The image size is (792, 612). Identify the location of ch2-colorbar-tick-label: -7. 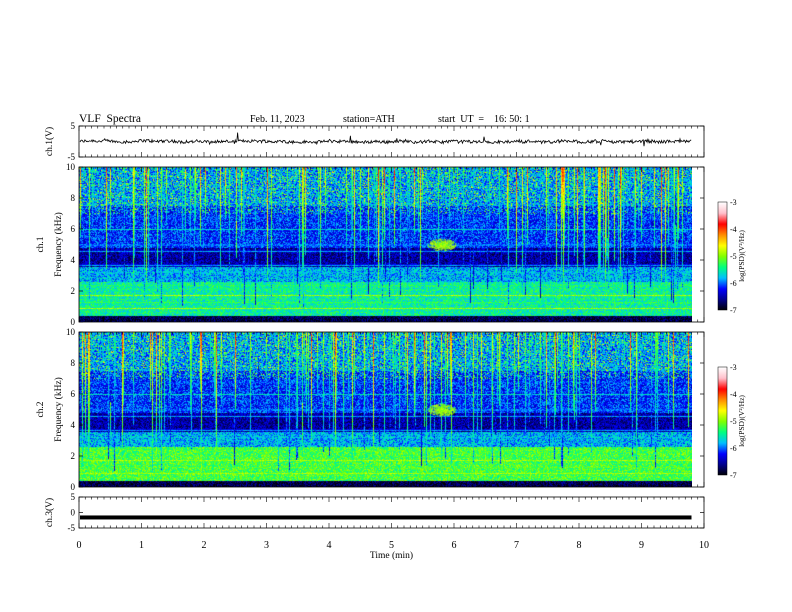
(733, 475).